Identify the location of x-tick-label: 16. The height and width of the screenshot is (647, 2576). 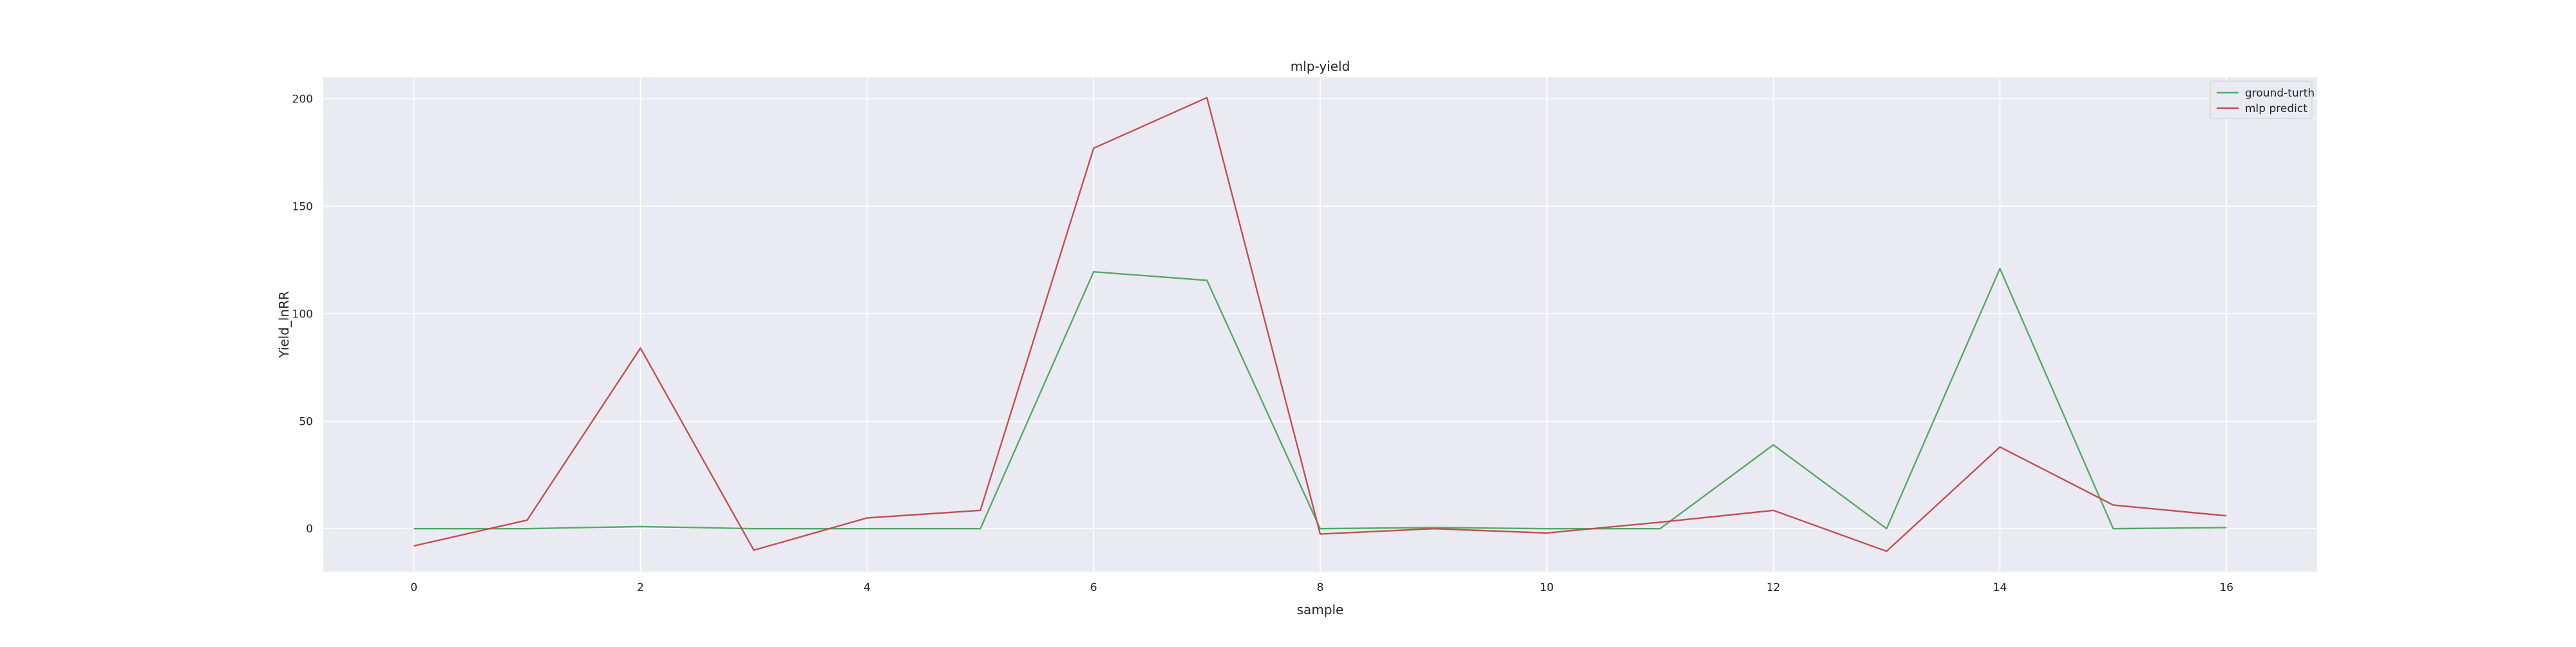
(2226, 587).